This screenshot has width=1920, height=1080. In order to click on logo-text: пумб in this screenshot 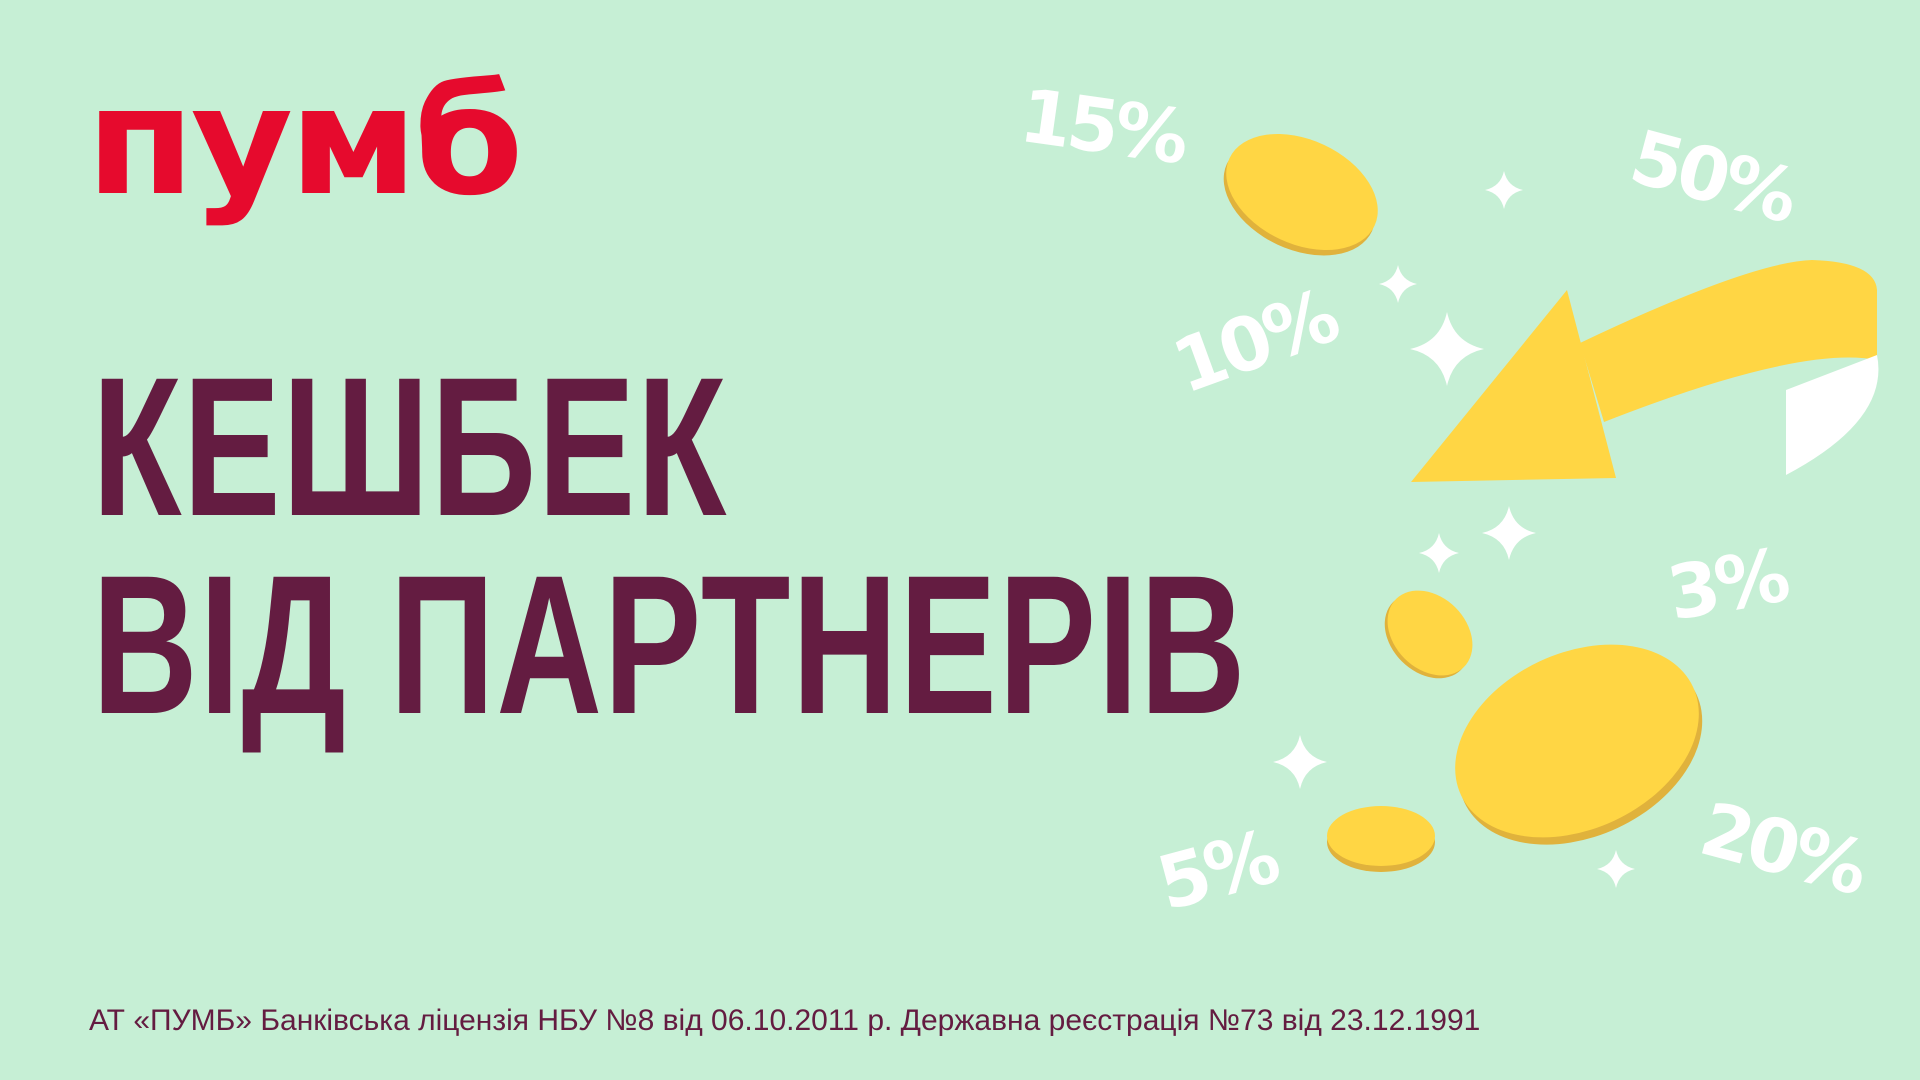, I will do `click(305, 142)`.